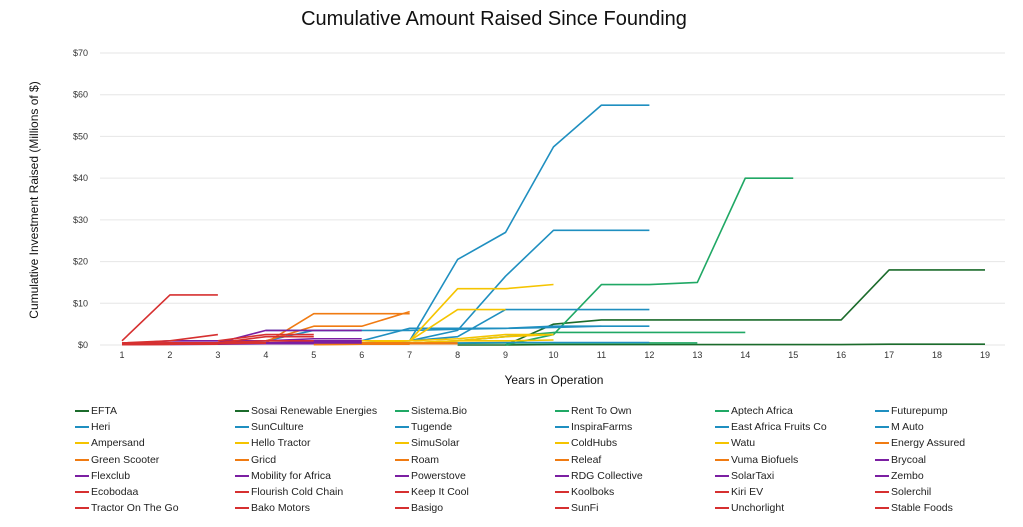 This screenshot has width=1023, height=527. What do you see at coordinates (593, 491) in the screenshot?
I see `legend-label: Koolboks` at bounding box center [593, 491].